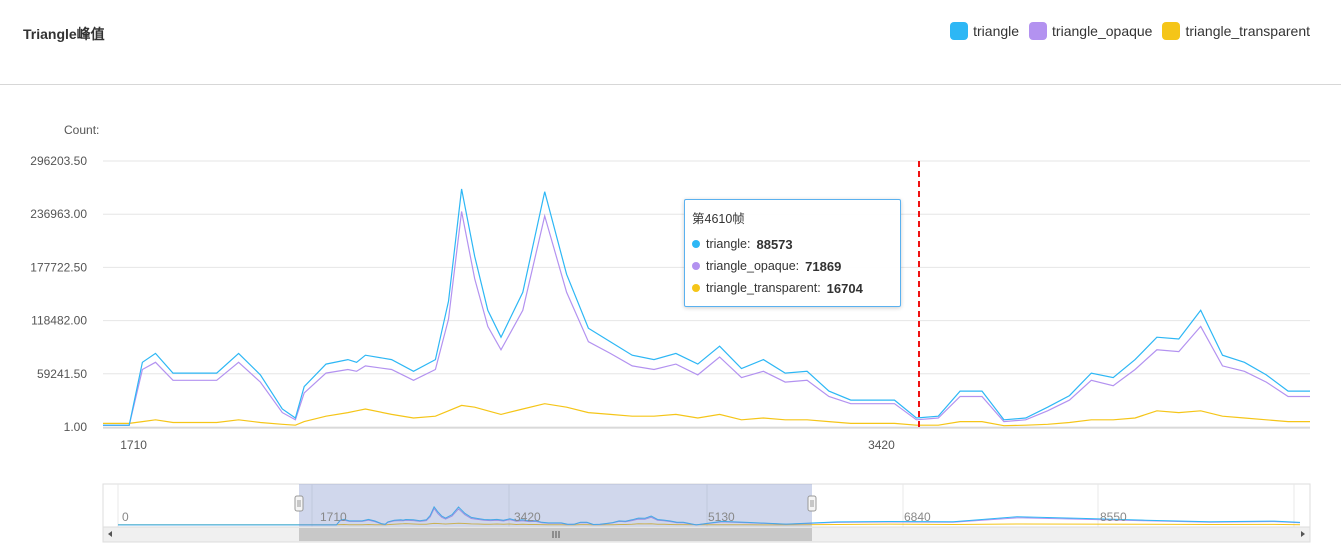 The height and width of the screenshot is (558, 1341). Describe the element at coordinates (706, 415) in the screenshot. I see `series-line-triangle-transparent` at that location.